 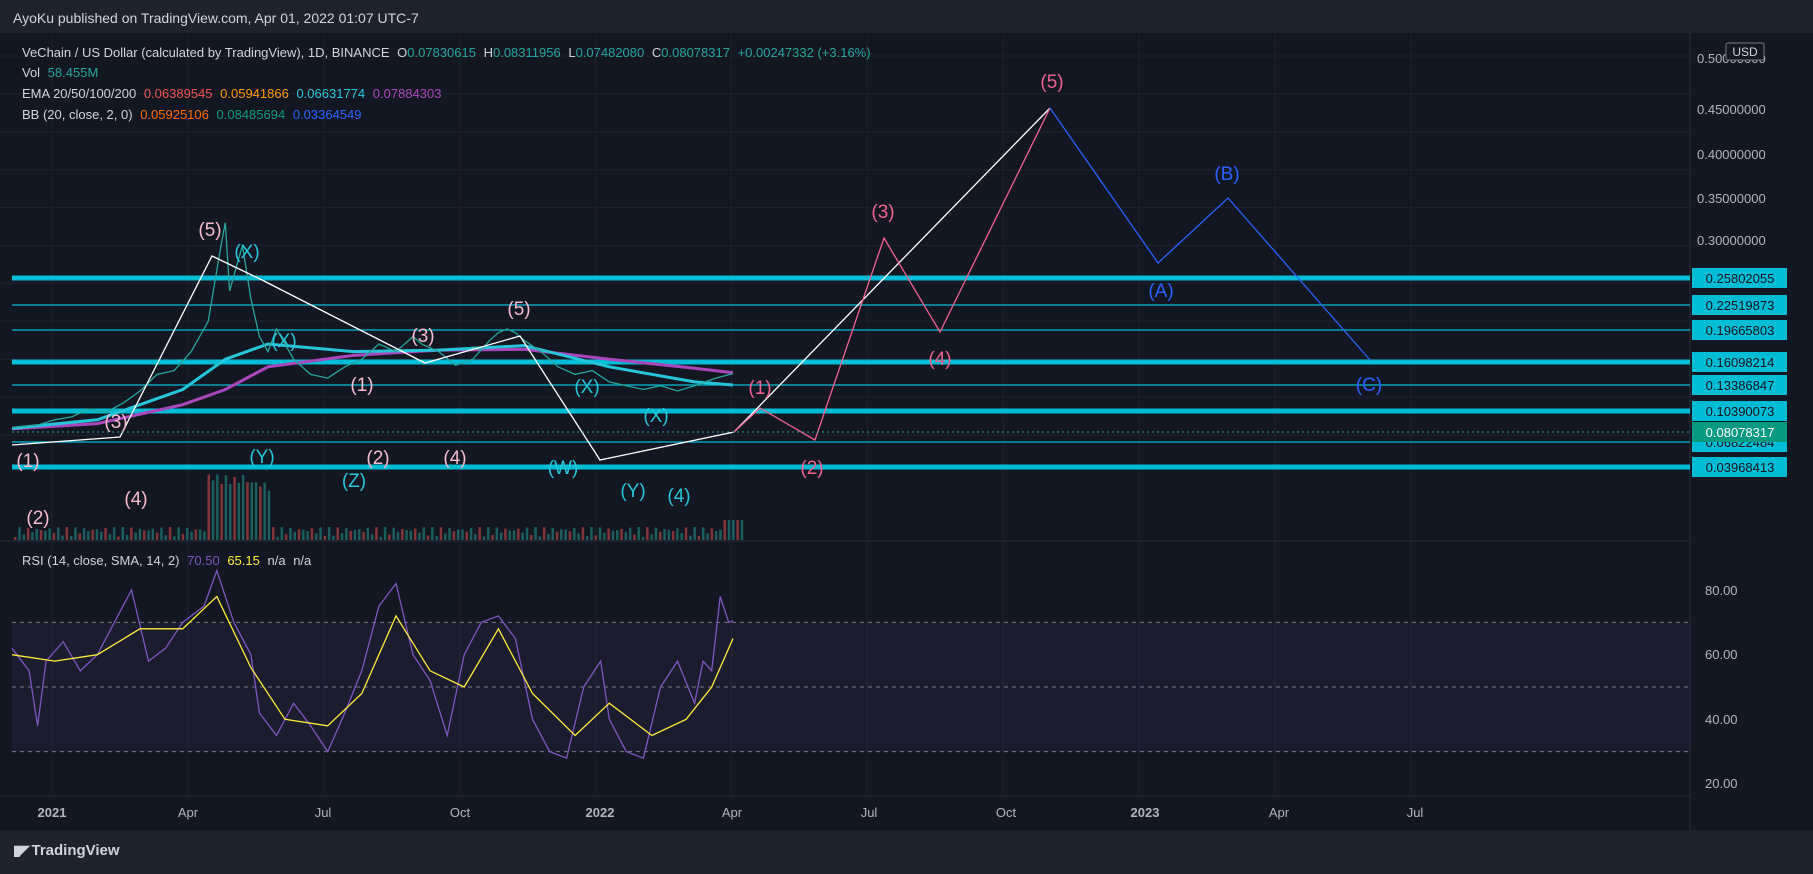 I want to click on level-tag-label: 0.19665803, so click(x=1740, y=330).